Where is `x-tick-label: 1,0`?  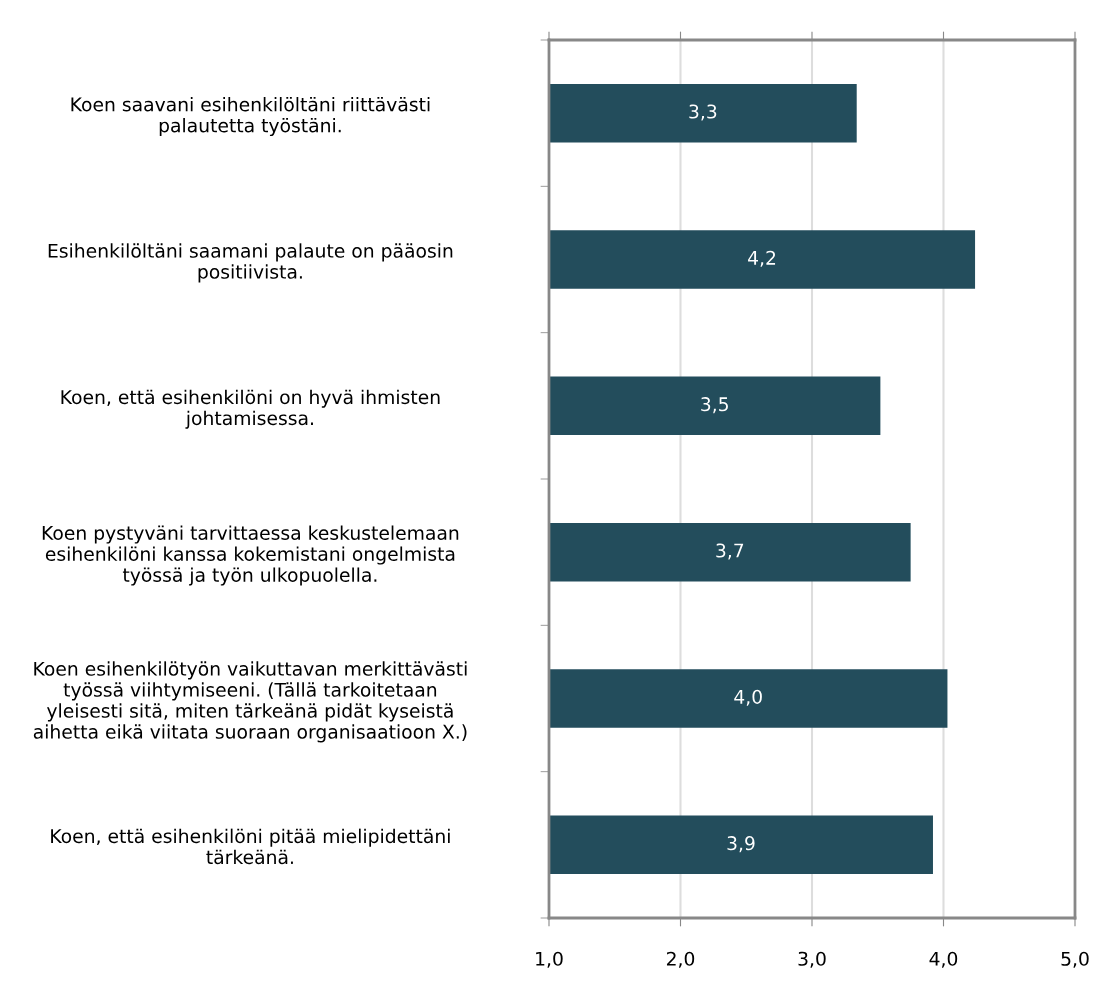
x-tick-label: 1,0 is located at coordinates (549, 959).